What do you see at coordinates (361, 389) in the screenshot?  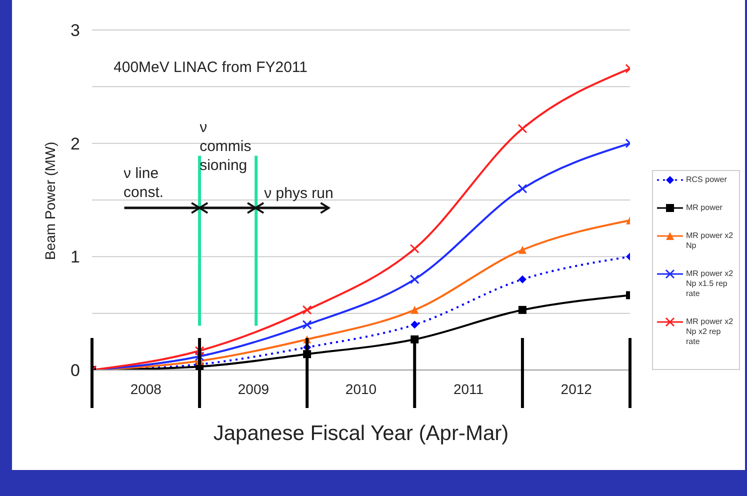 I see `x-tick-label: 2010` at bounding box center [361, 389].